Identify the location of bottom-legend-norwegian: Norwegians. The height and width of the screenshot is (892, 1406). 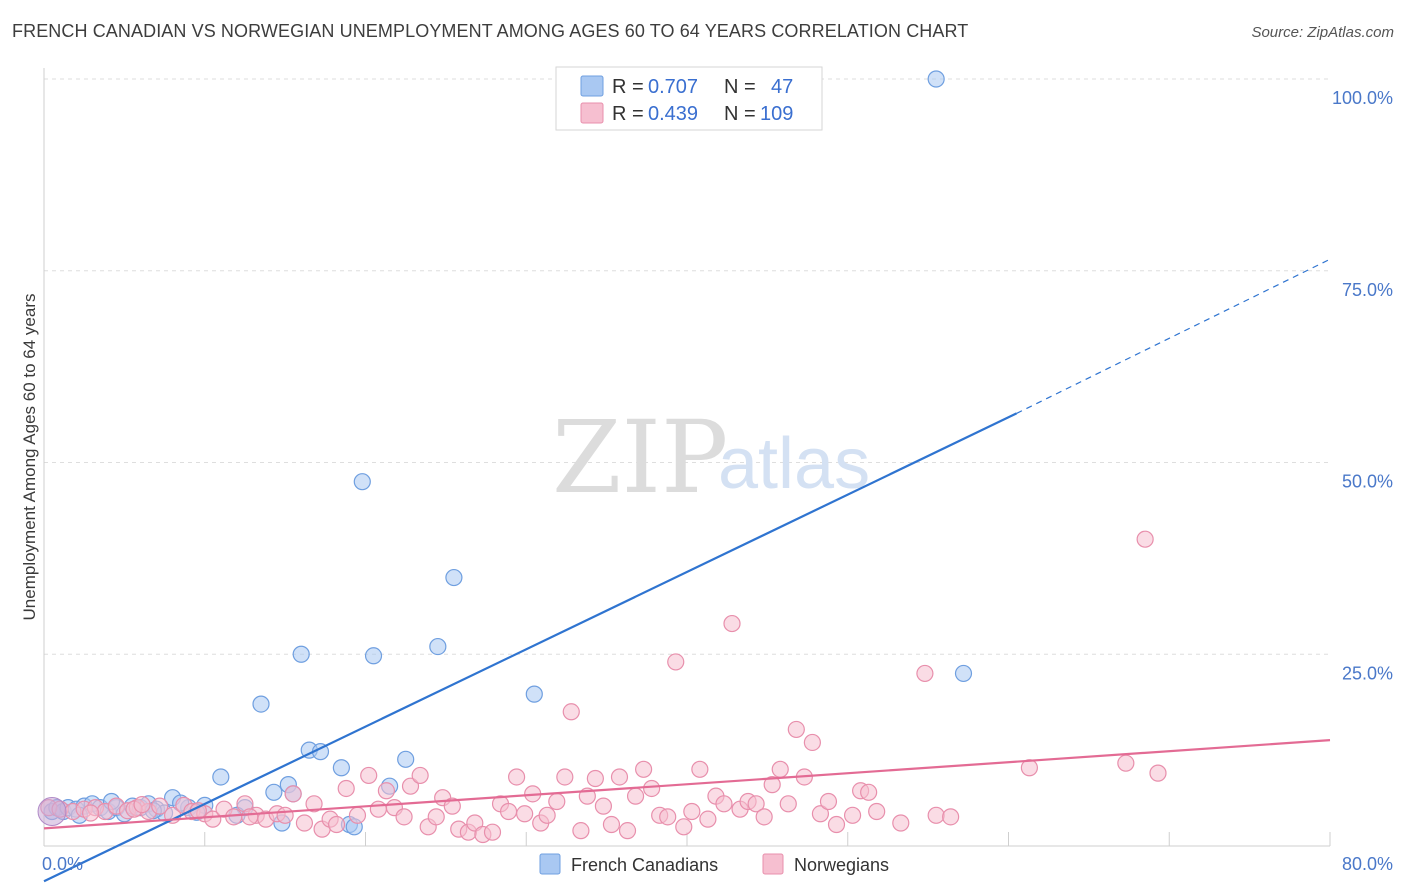
(825, 864).